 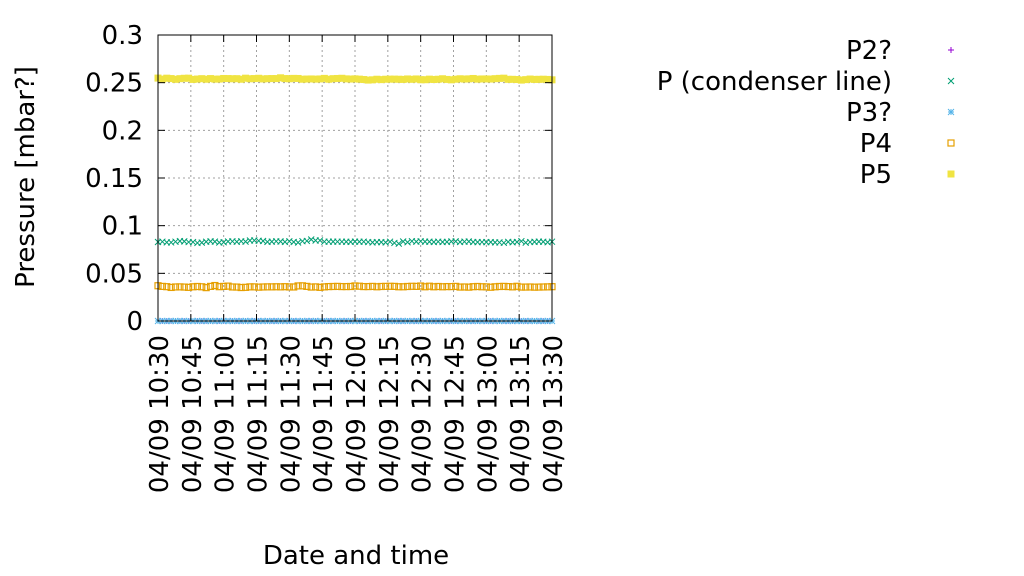 I want to click on x-tick-label: 04/09 12:15, so click(x=390, y=414).